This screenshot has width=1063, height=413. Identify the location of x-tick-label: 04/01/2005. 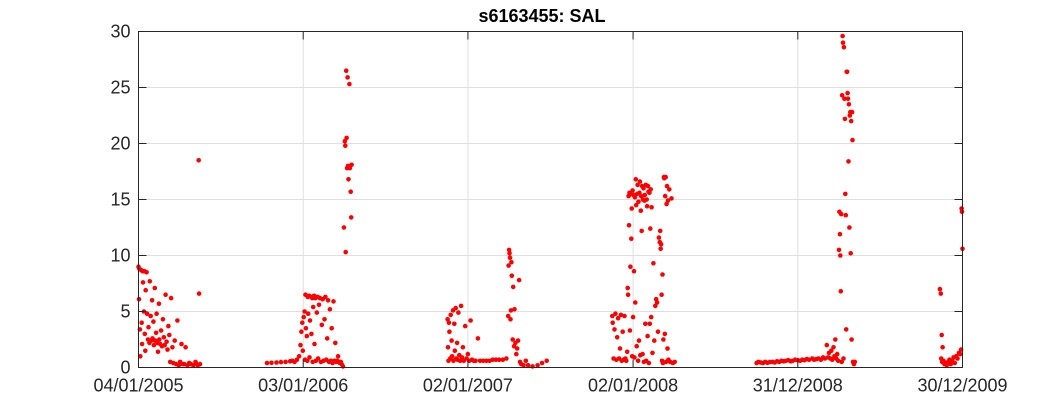
(138, 386).